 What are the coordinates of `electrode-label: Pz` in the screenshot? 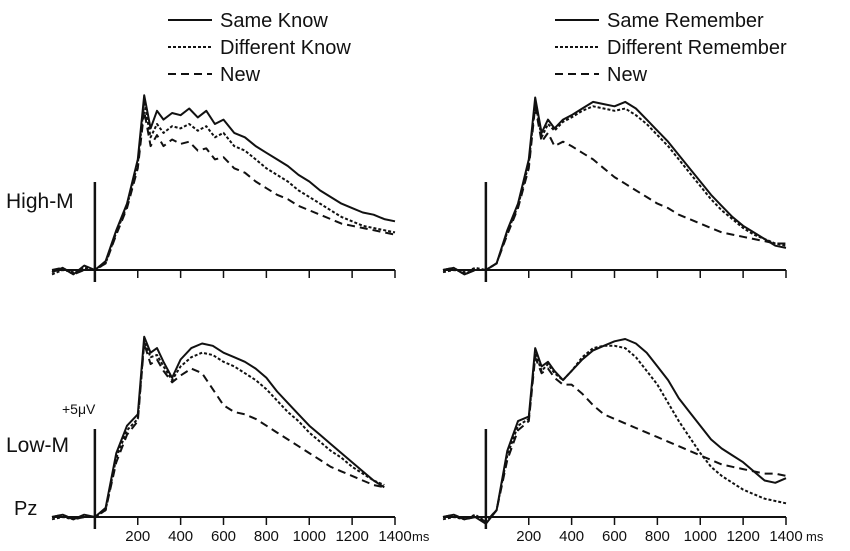 It's located at (25, 509).